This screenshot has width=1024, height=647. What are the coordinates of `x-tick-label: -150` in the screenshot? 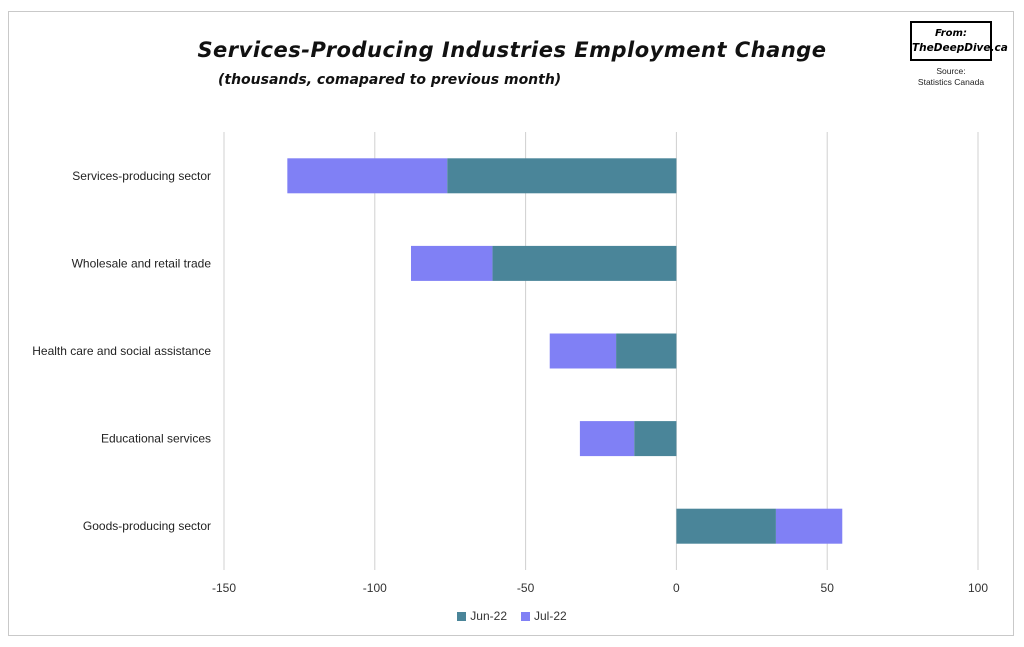 It's located at (224, 588).